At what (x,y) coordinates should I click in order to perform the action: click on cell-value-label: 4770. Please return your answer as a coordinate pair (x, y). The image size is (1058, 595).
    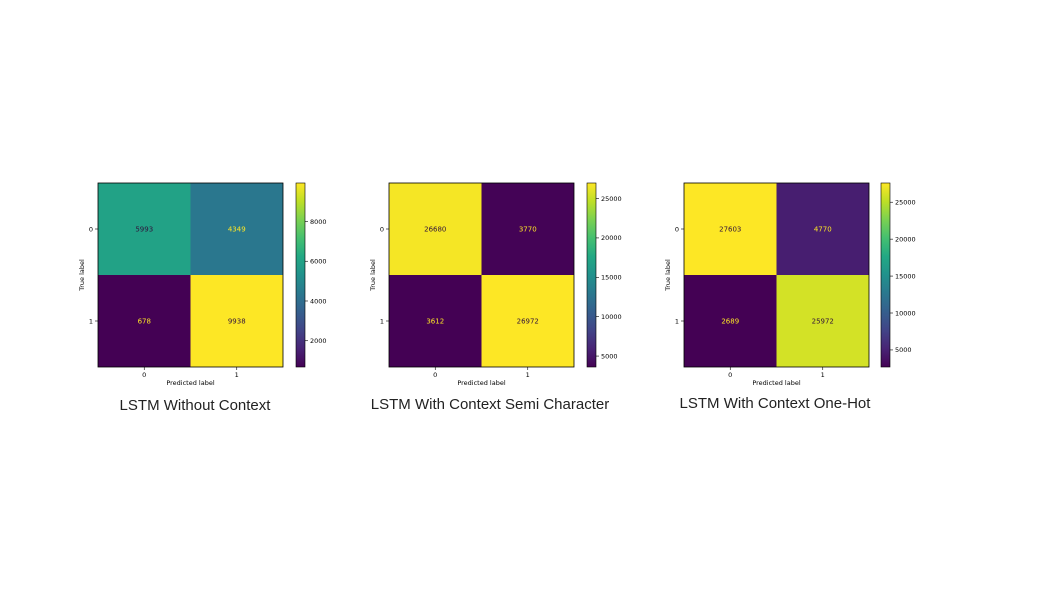
    Looking at the image, I should click on (823, 230).